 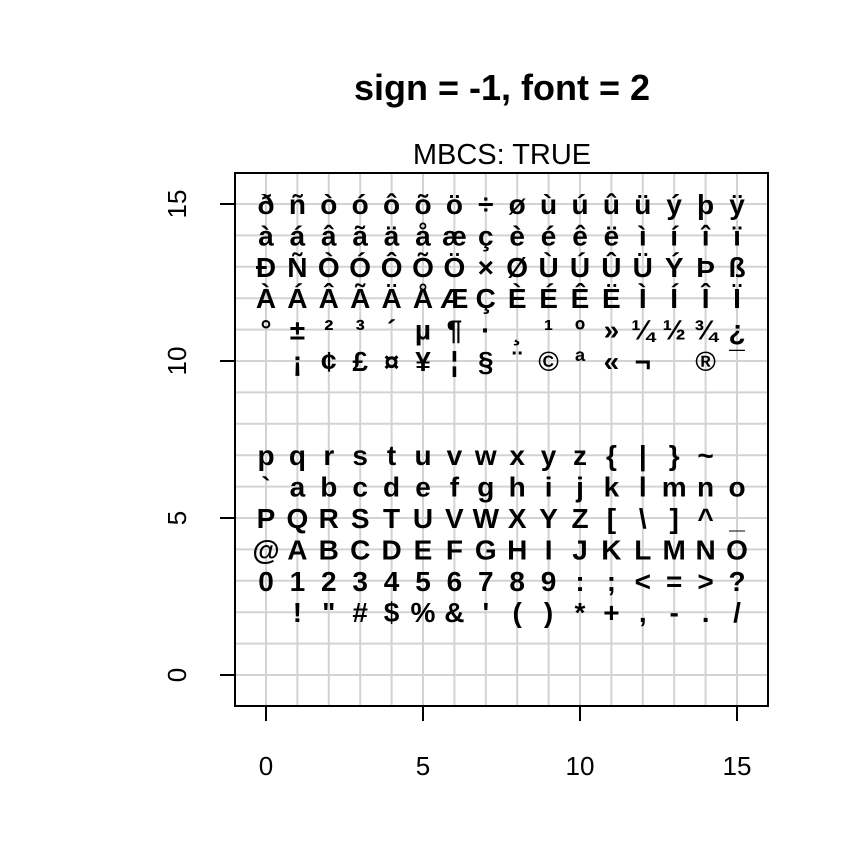 I want to click on glyph-point: ¸, so click(x=517, y=330).